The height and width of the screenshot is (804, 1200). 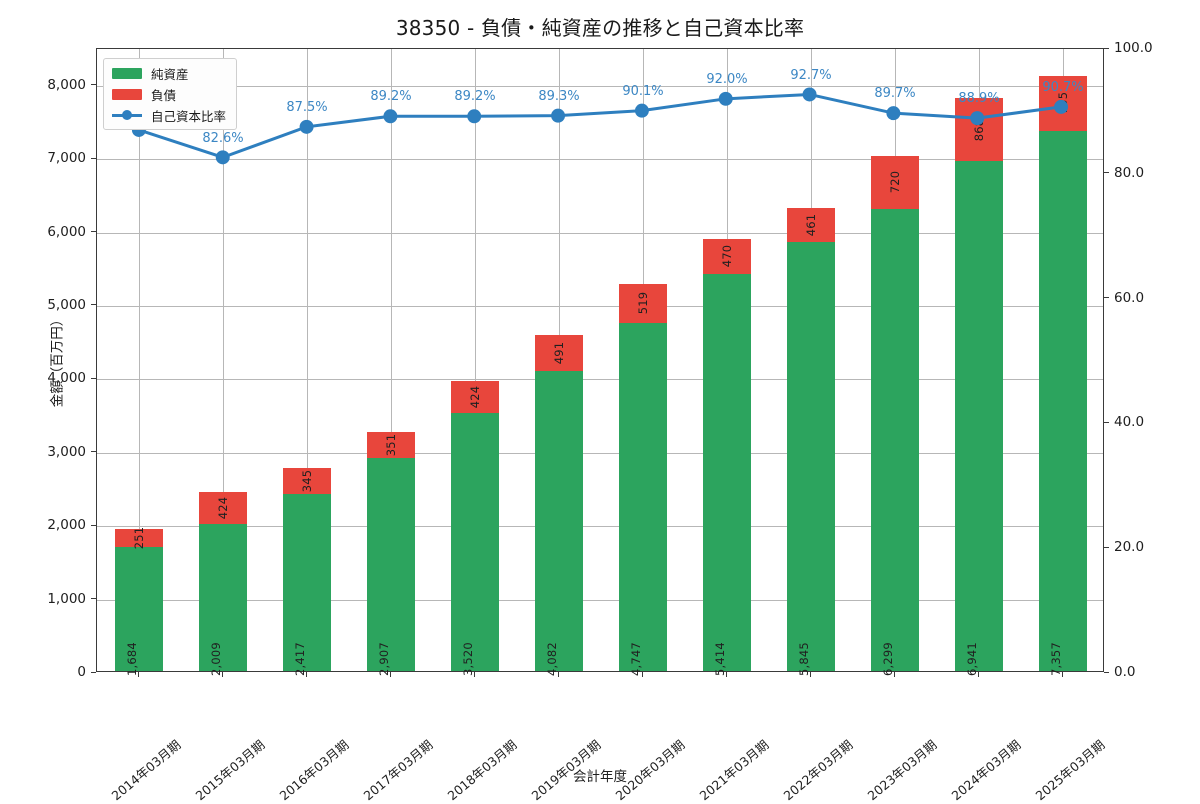 I want to click on bar-segment-equity: 6,299, so click(x=895, y=442).